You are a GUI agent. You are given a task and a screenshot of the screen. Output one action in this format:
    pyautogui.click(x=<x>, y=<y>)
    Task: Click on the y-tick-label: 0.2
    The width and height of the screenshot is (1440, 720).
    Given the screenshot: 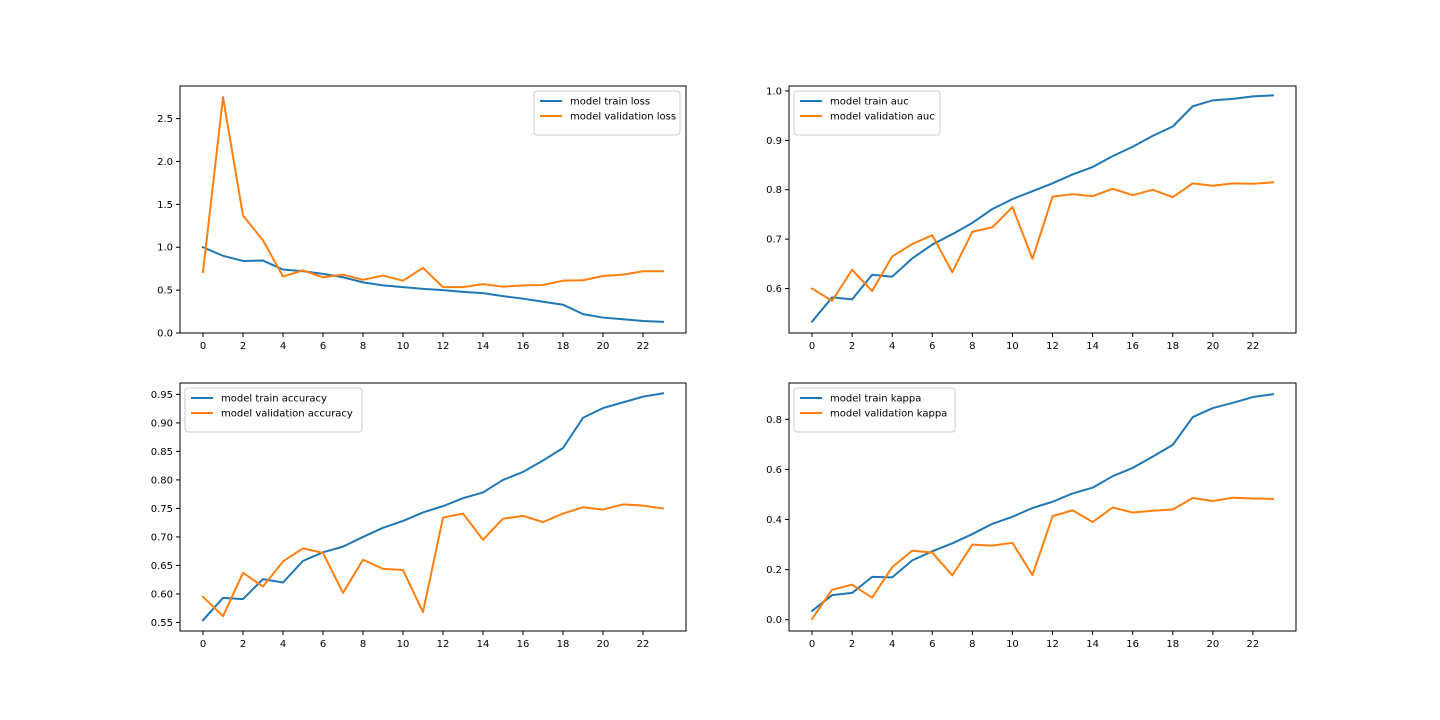 What is the action you would take?
    pyautogui.click(x=774, y=570)
    